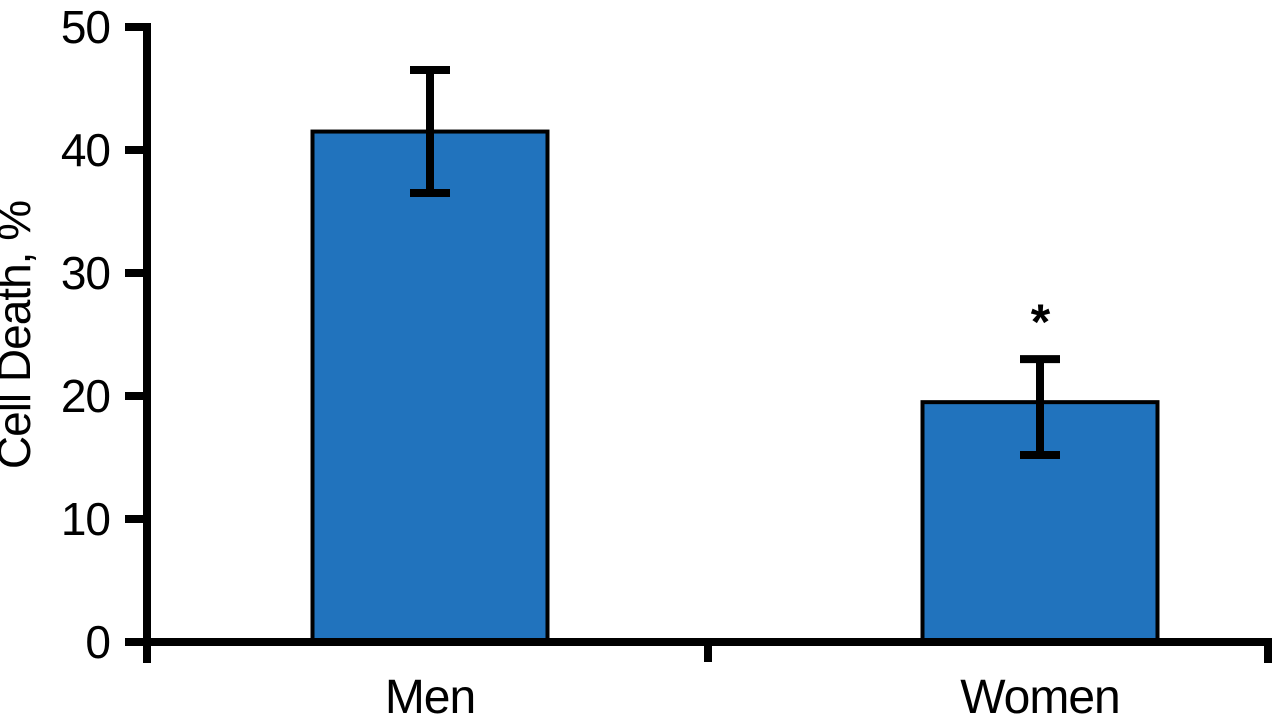  I want to click on y-tick-label-30: 30, so click(85, 273).